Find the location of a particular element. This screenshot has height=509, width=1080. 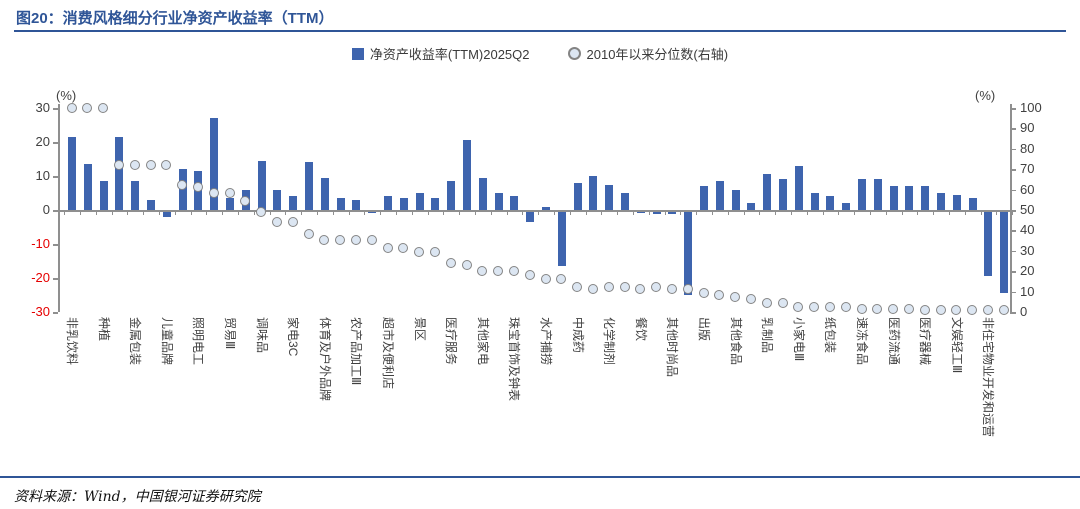

category-label: 出版 is located at coordinates (704, 329).